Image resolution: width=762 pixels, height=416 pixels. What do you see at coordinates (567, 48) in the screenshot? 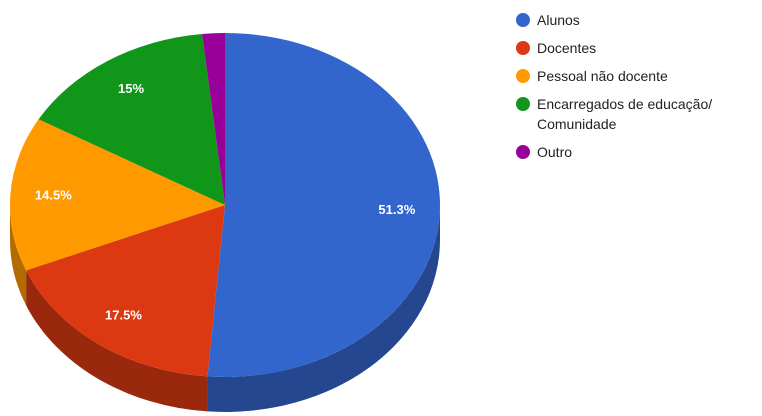
I see `legend-label: Docentes` at bounding box center [567, 48].